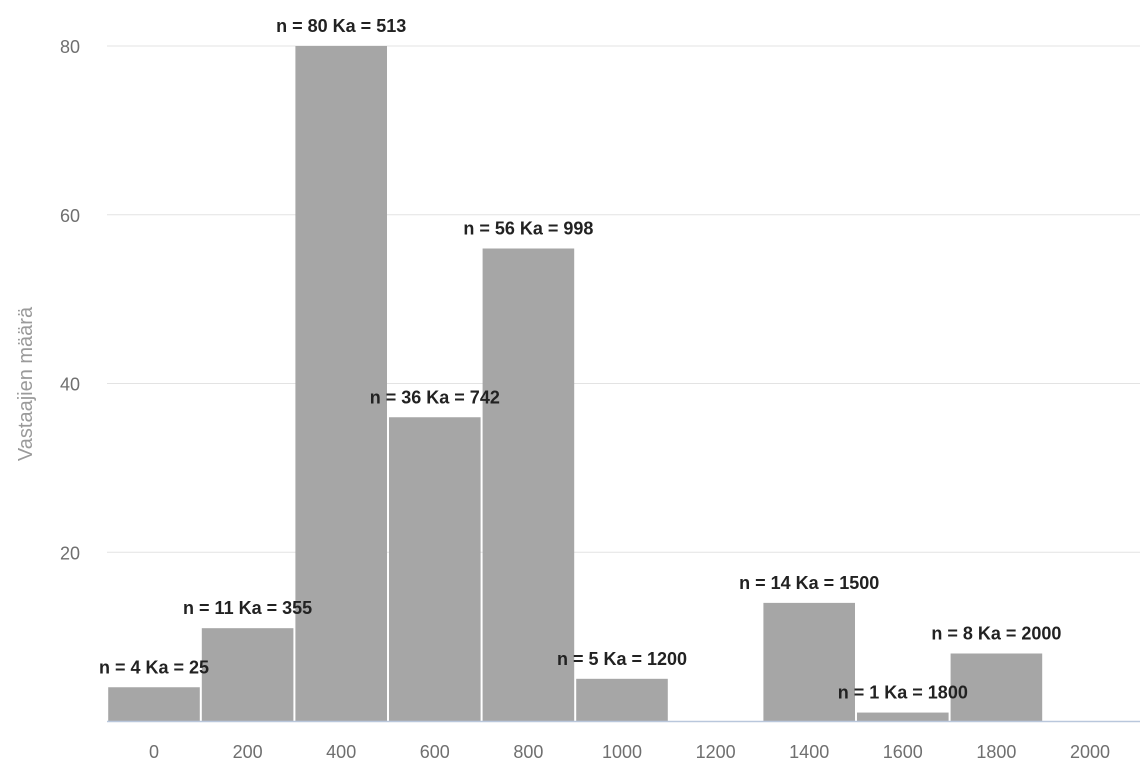 This screenshot has height=763, width=1143. Describe the element at coordinates (903, 752) in the screenshot. I see `x-tick-label: 1600` at that location.